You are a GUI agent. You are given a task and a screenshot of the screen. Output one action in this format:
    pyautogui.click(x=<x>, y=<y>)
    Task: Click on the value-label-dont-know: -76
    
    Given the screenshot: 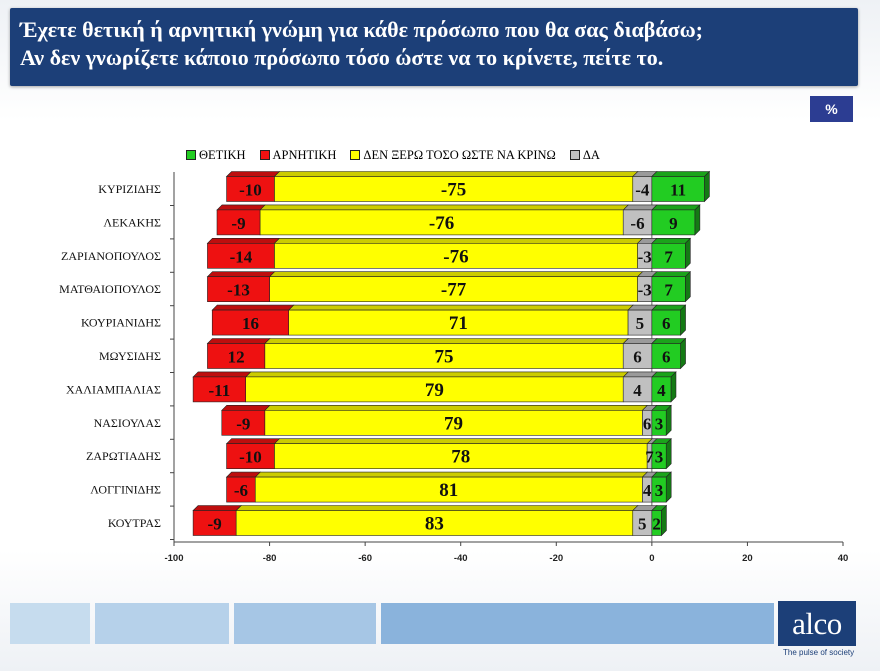 What is the action you would take?
    pyautogui.click(x=441, y=223)
    